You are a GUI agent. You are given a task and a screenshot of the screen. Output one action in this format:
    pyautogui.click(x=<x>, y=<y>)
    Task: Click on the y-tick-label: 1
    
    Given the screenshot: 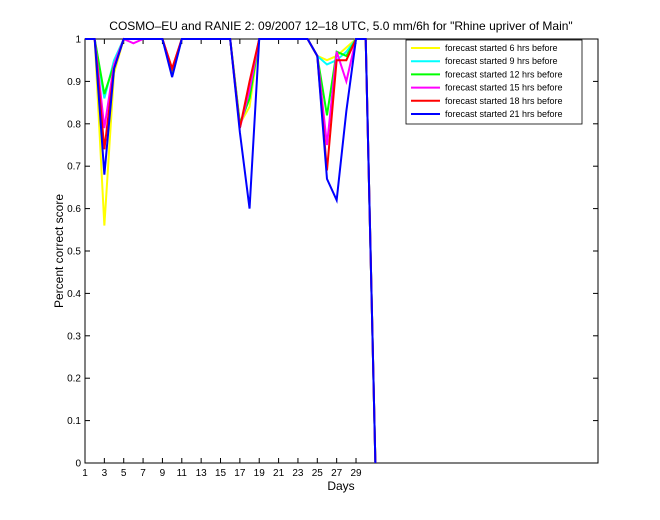 What is the action you would take?
    pyautogui.click(x=78, y=40)
    